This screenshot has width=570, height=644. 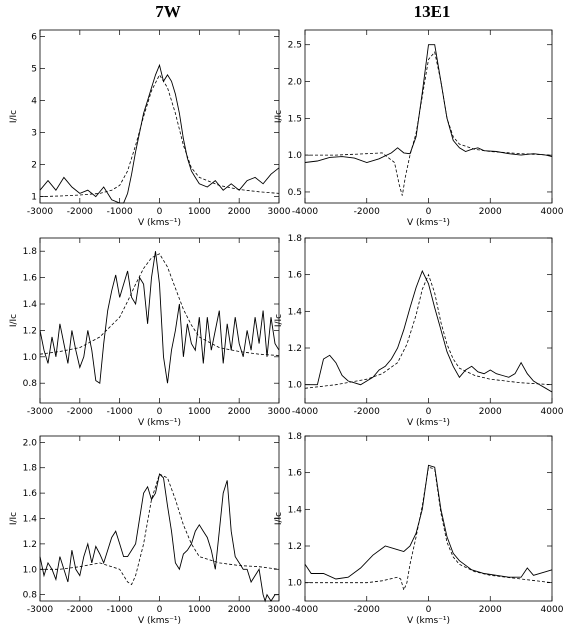 What do you see at coordinates (168, 11) in the screenshot?
I see `column-title-left: 7W` at bounding box center [168, 11].